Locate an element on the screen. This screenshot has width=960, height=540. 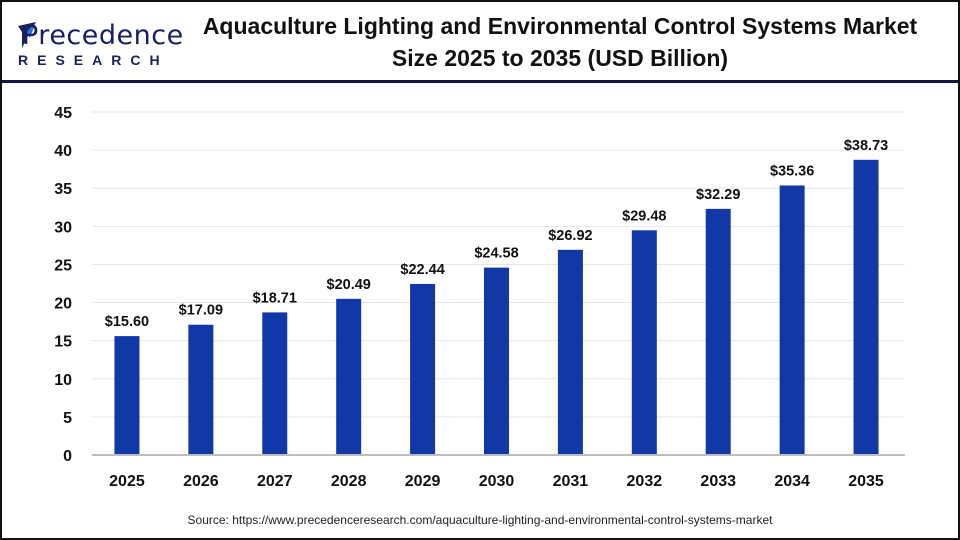
data-label: $35.36 is located at coordinates (792, 171).